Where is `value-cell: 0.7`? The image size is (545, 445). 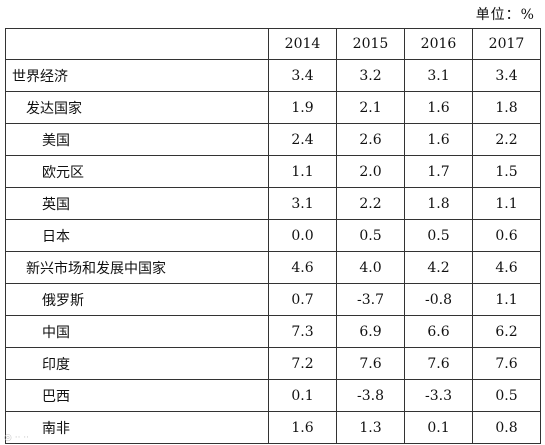 value-cell: 0.7 is located at coordinates (302, 299).